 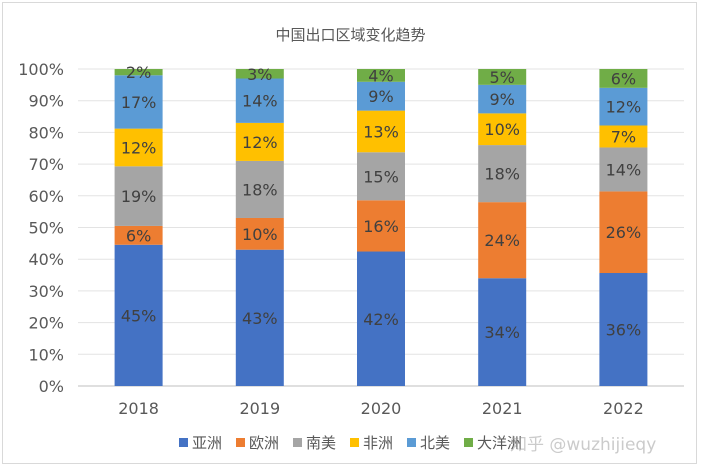 I want to click on x-tick-label: 2020, so click(x=381, y=408).